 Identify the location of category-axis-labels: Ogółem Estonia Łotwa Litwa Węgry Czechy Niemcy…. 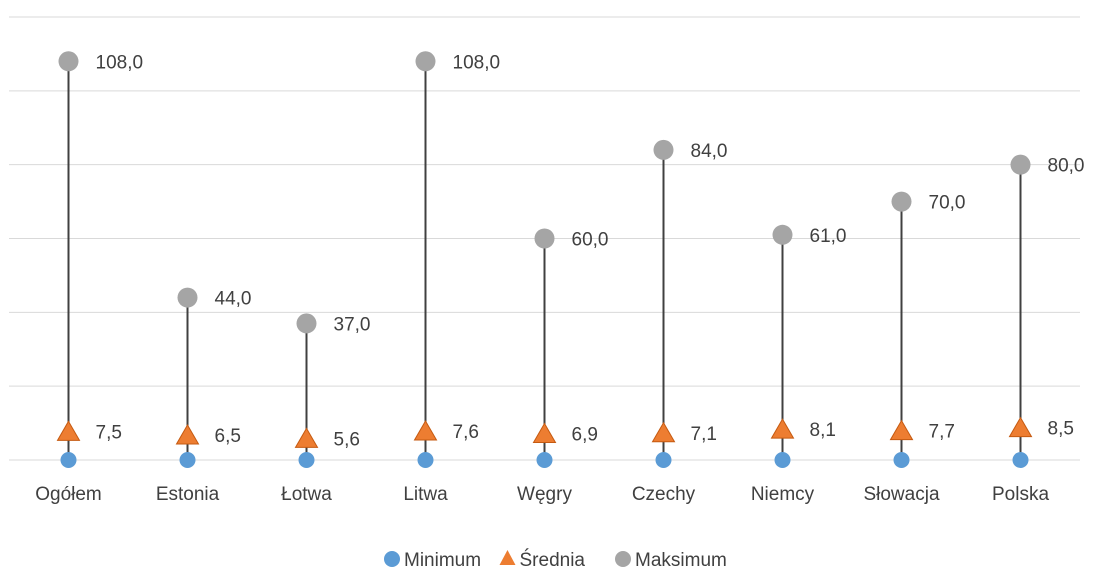
(542, 494).